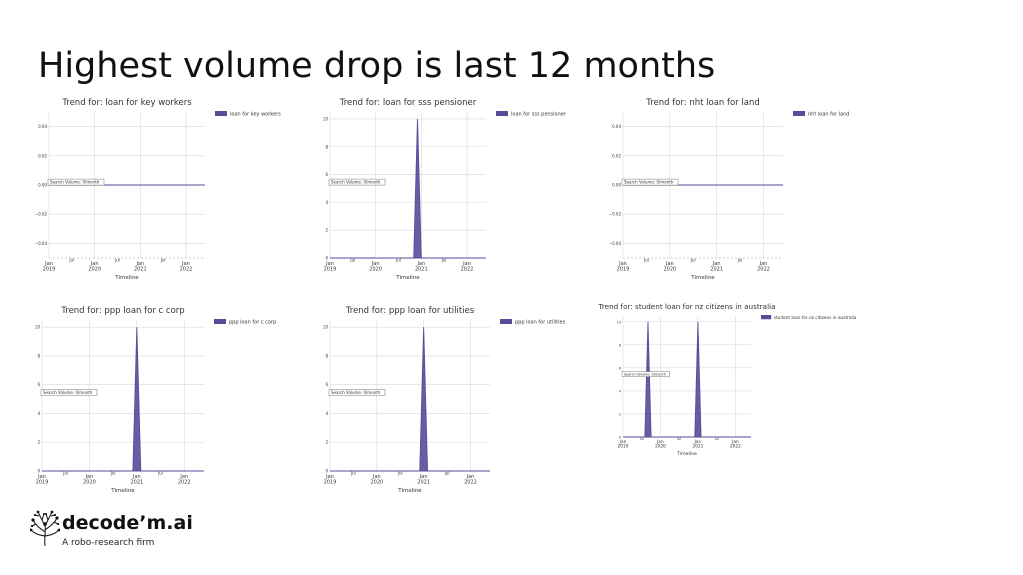 The height and width of the screenshot is (575, 1023). I want to click on chart-title: Trend for: nht loan for land, so click(702, 103).